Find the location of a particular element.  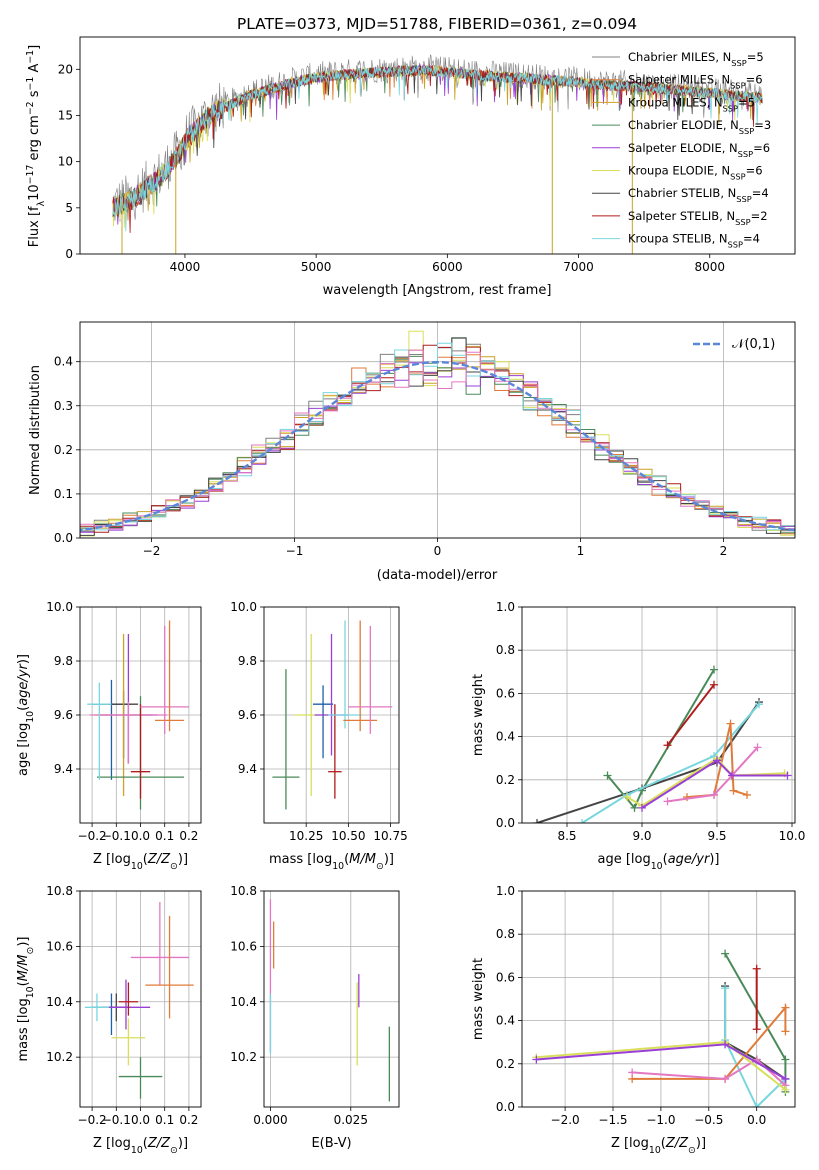

mass-vs-ebv-xtick-label: 0.025 is located at coordinates (351, 1120).